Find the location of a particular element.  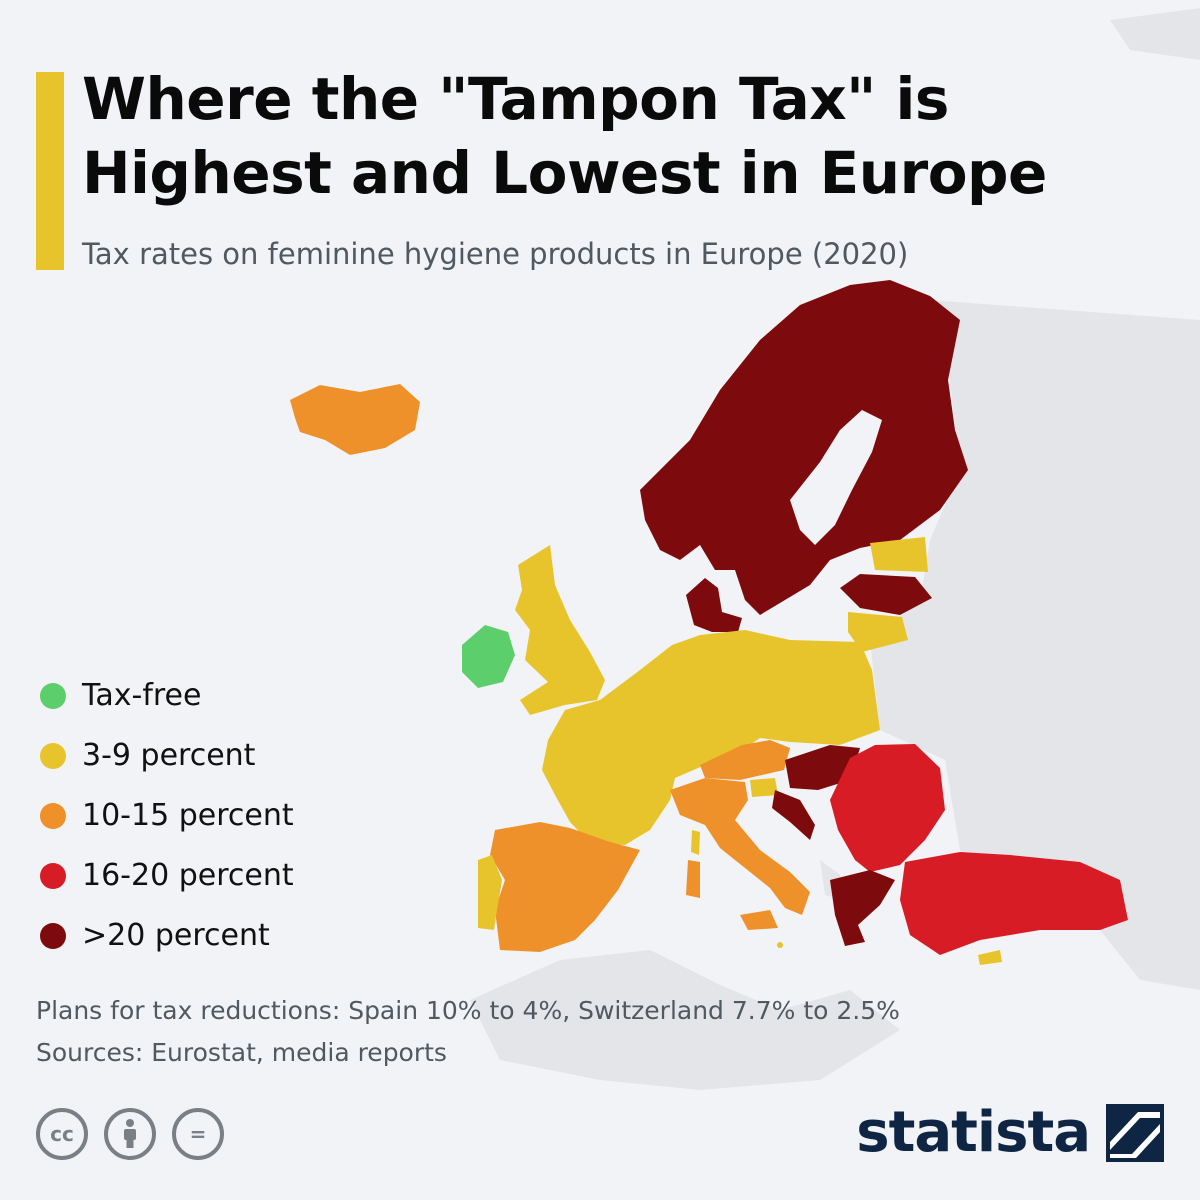

statista-brand: statista is located at coordinates (1010, 1133).